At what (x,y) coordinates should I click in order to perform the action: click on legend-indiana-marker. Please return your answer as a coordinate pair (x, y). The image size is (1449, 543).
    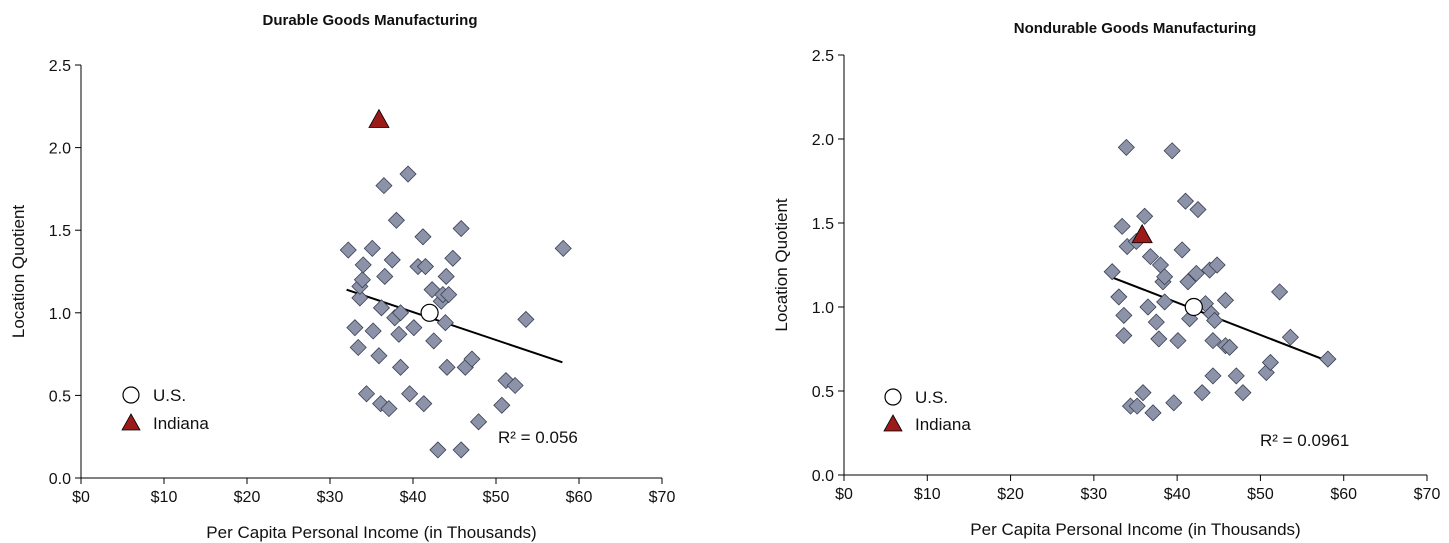
    Looking at the image, I should click on (893, 423).